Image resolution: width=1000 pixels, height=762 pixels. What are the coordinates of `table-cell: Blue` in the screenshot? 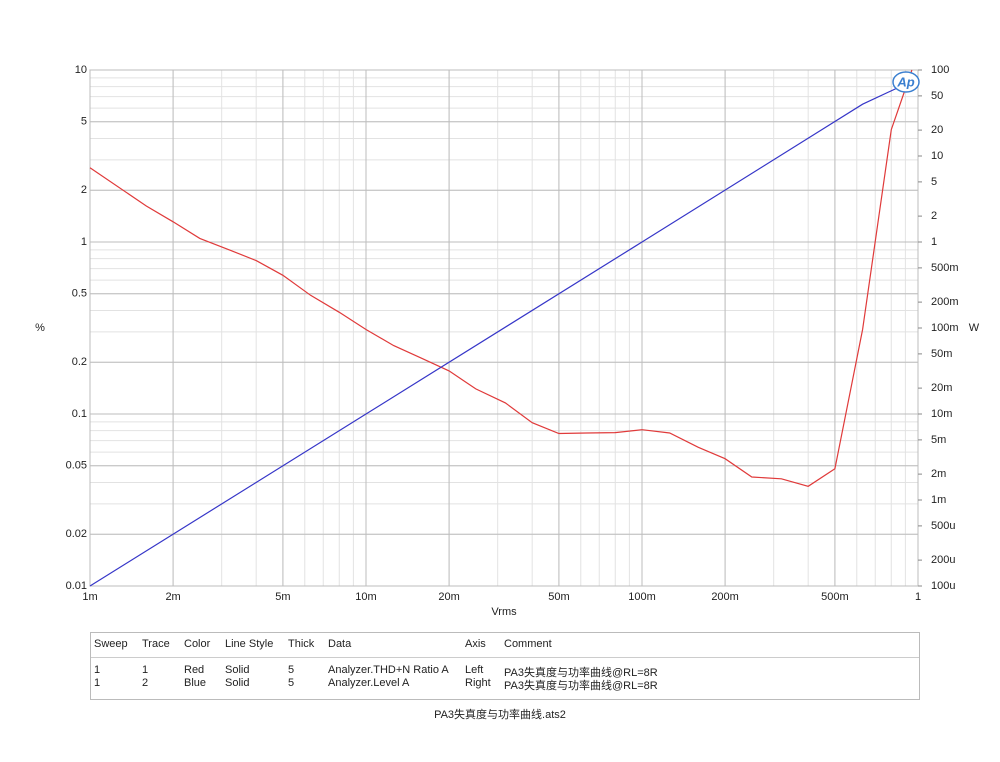 It's located at (195, 683).